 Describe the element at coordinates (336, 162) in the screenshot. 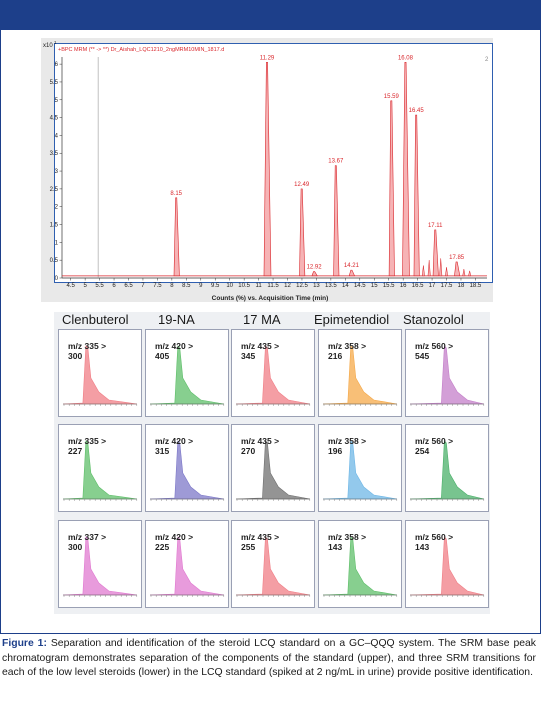

I see `peak-label: 13.67` at that location.